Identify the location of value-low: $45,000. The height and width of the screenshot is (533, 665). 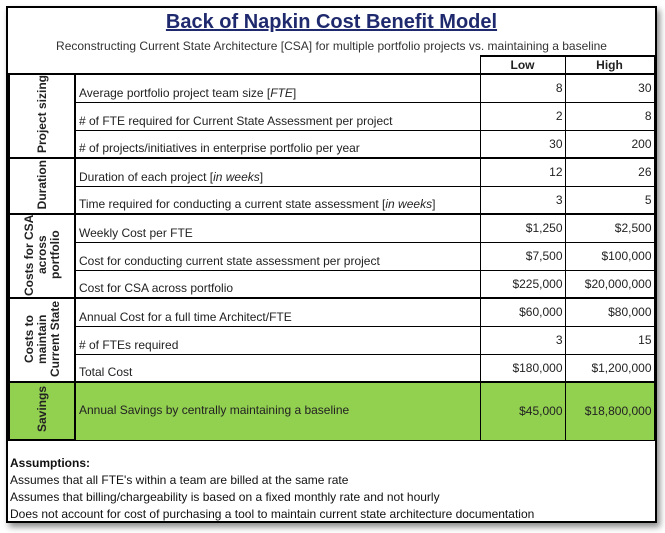
(522, 411).